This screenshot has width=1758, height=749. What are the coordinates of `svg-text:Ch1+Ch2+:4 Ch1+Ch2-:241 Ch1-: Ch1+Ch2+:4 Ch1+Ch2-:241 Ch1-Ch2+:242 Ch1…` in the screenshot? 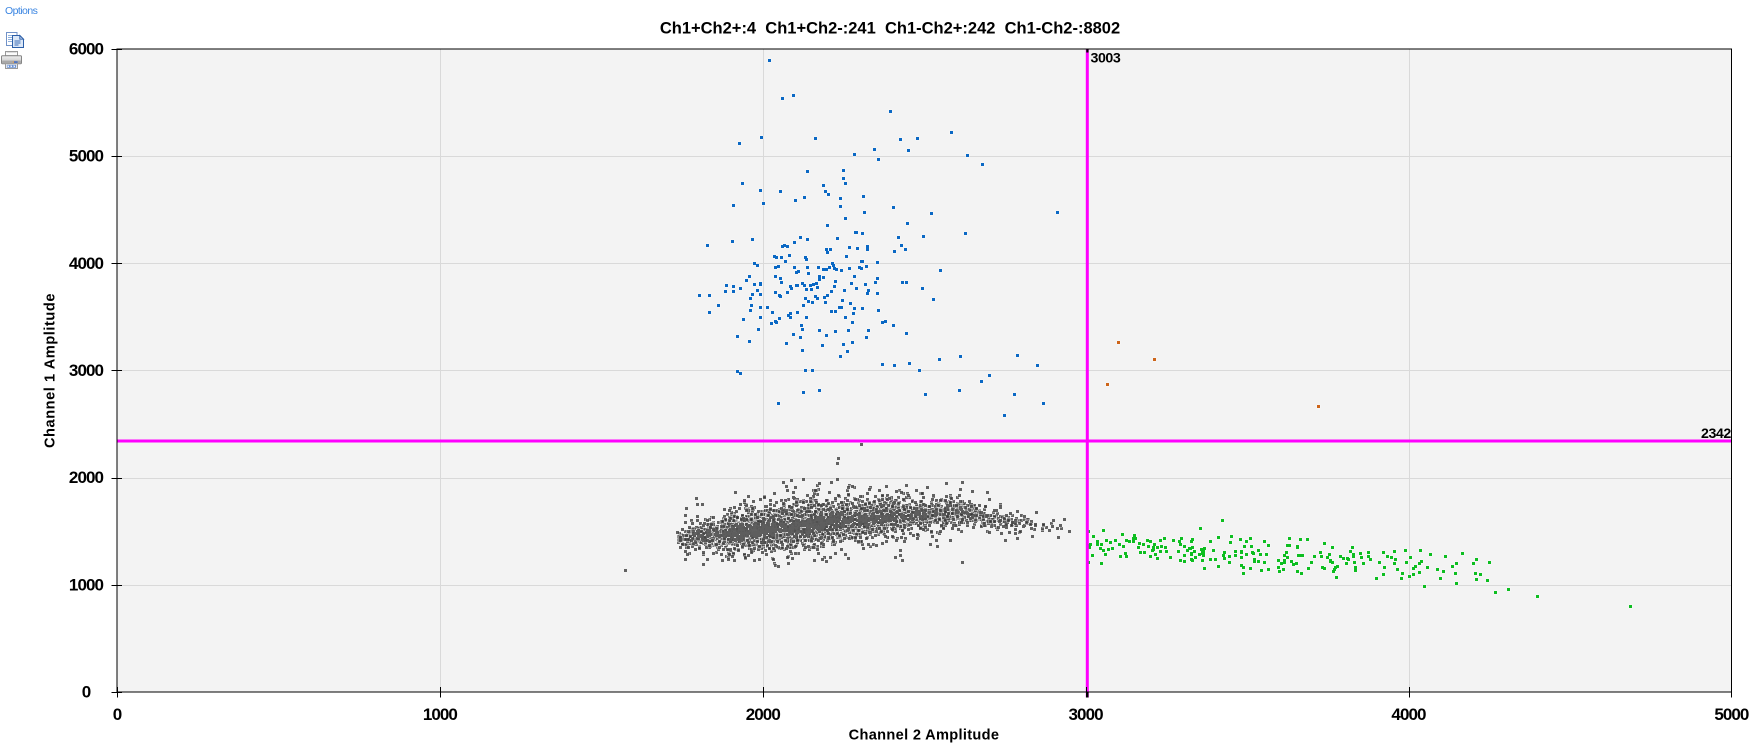 It's located at (890, 29).